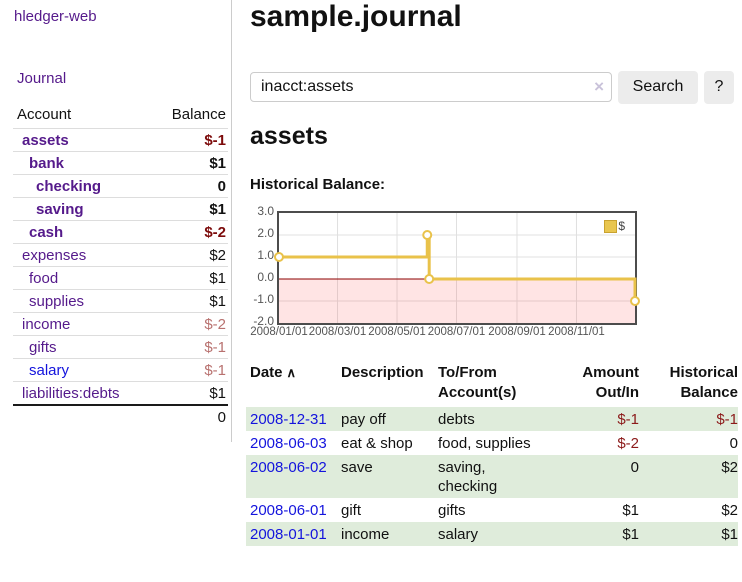  Describe the element at coordinates (288, 419) in the screenshot. I see `transaction-date-link: 2008-12-31` at that location.